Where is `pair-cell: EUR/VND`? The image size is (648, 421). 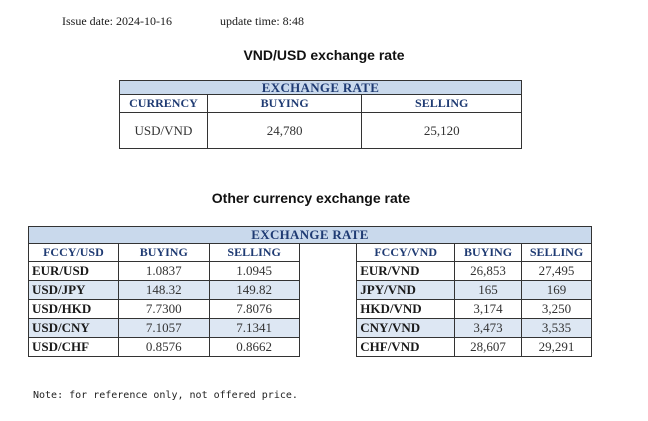 pair-cell: EUR/VND is located at coordinates (406, 271).